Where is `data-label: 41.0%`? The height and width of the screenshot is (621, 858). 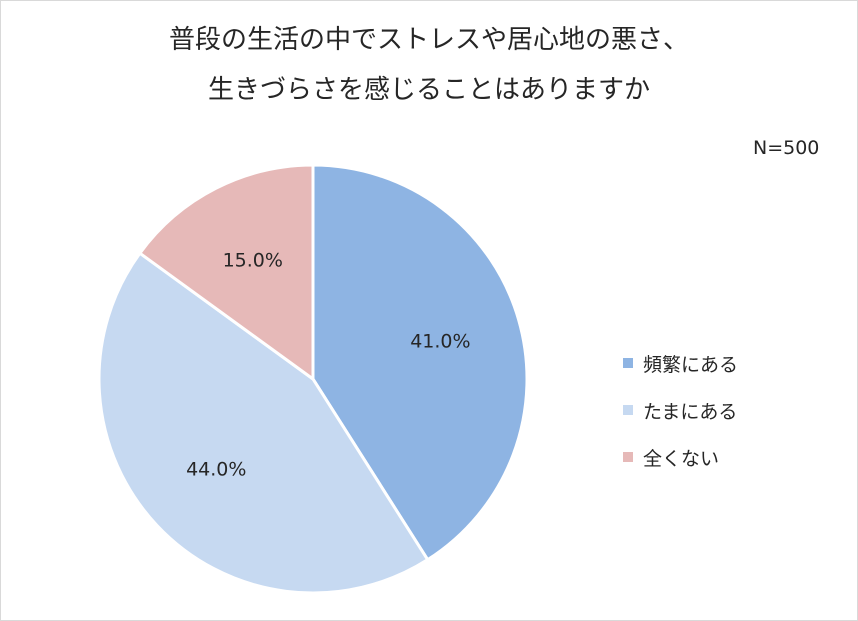
data-label: 41.0% is located at coordinates (440, 341).